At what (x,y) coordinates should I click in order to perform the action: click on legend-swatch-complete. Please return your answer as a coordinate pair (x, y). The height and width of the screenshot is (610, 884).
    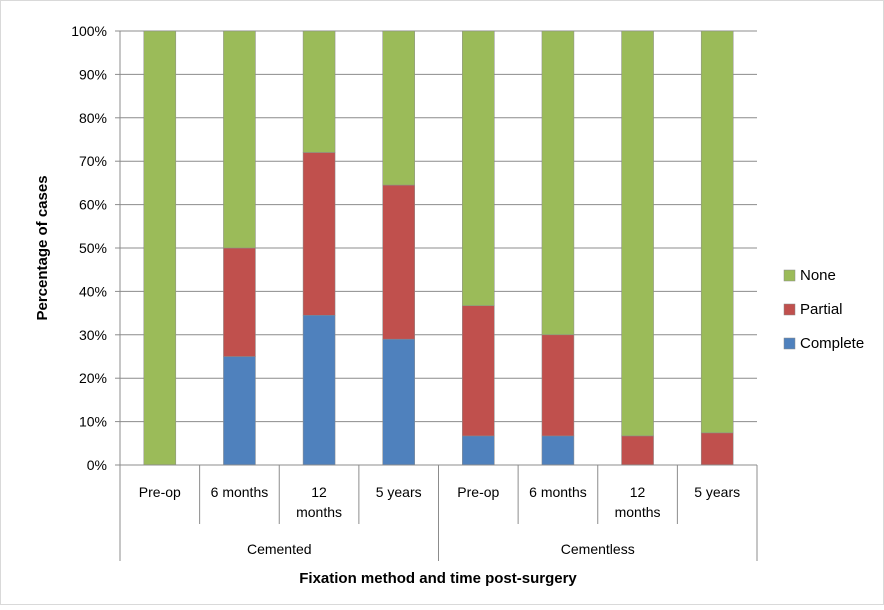
    Looking at the image, I should click on (789, 343).